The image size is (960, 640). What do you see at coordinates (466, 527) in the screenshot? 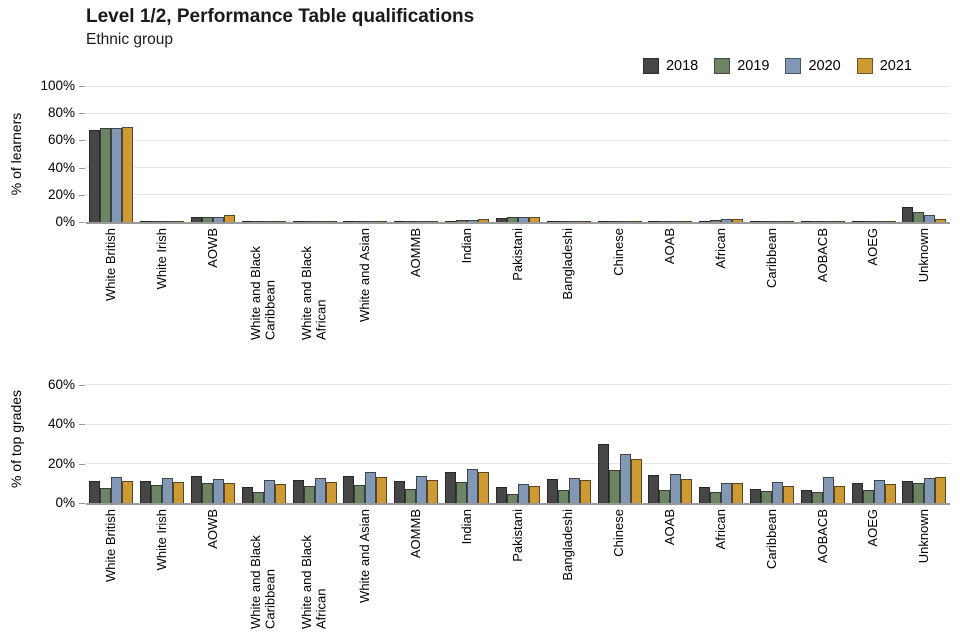
I see `x-label-top-grades-indian: Indian` at bounding box center [466, 527].